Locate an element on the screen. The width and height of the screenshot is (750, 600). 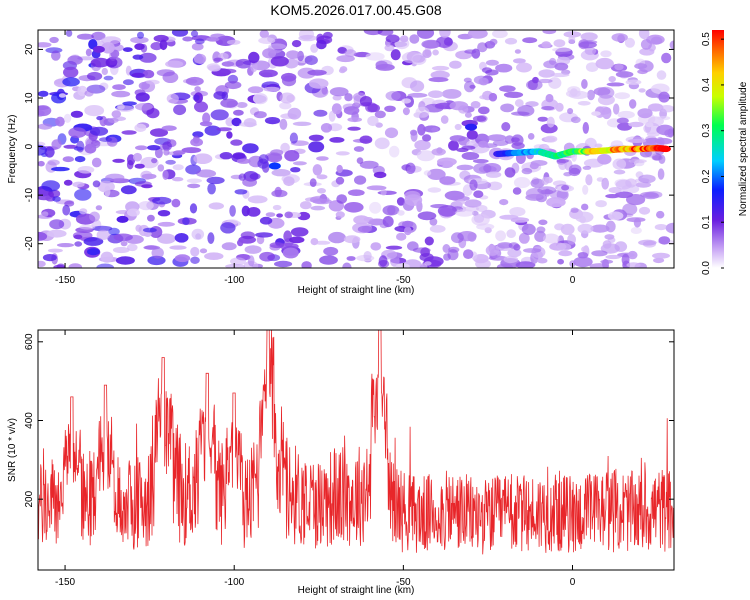
ridge-cell is located at coordinates (666, 149).